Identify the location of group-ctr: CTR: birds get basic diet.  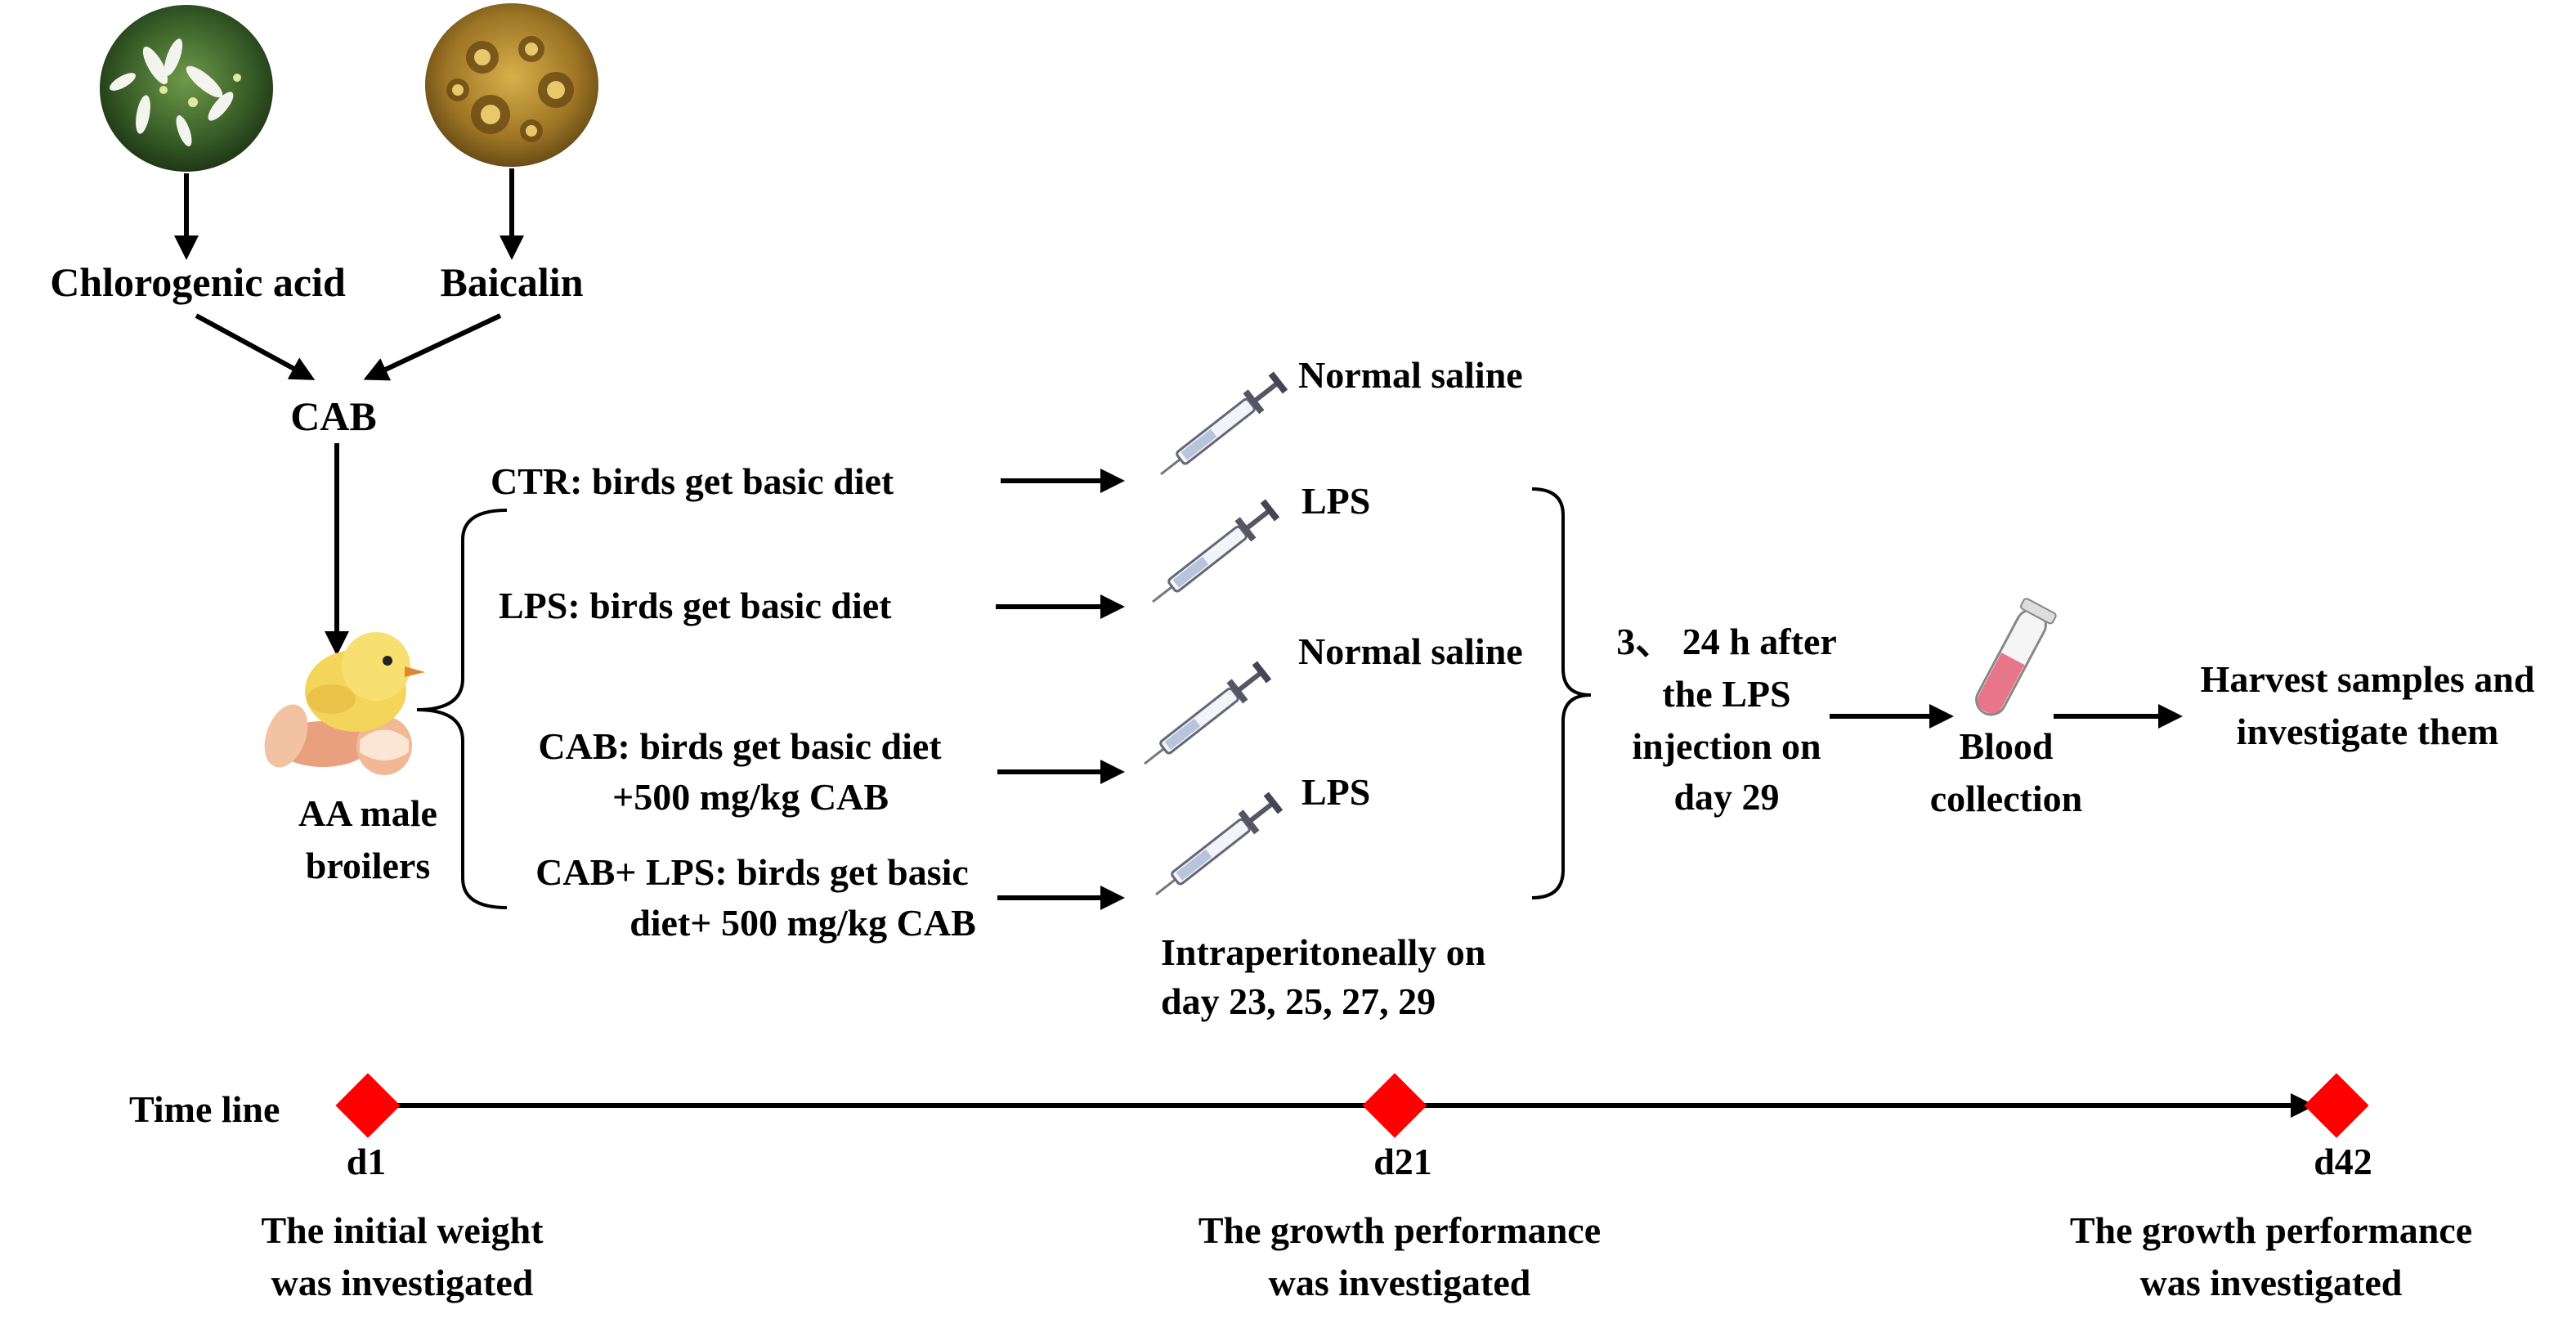
(808, 481).